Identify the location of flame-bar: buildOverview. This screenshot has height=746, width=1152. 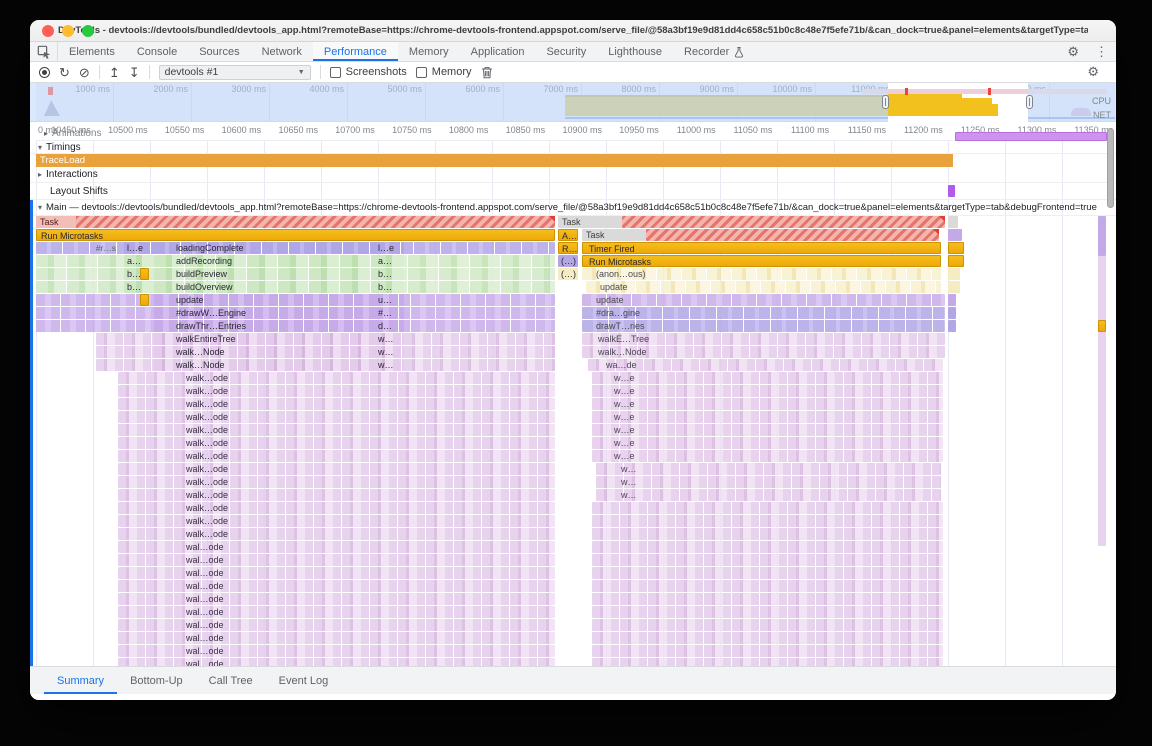
(266, 287).